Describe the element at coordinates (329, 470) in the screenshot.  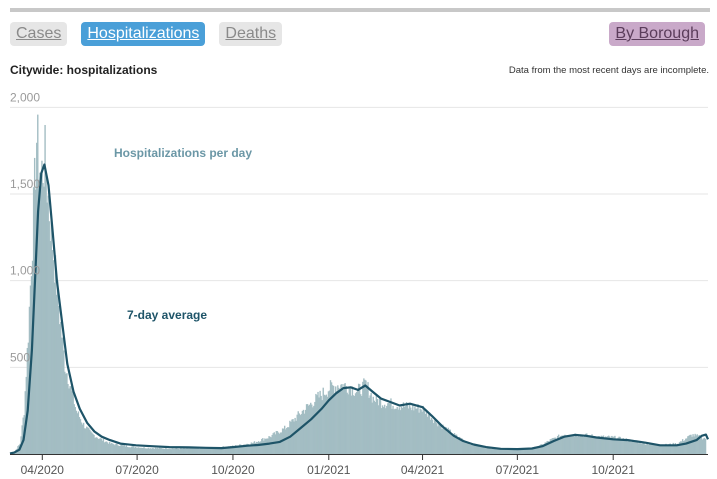
I see `x-tick-label: 01/2021` at that location.